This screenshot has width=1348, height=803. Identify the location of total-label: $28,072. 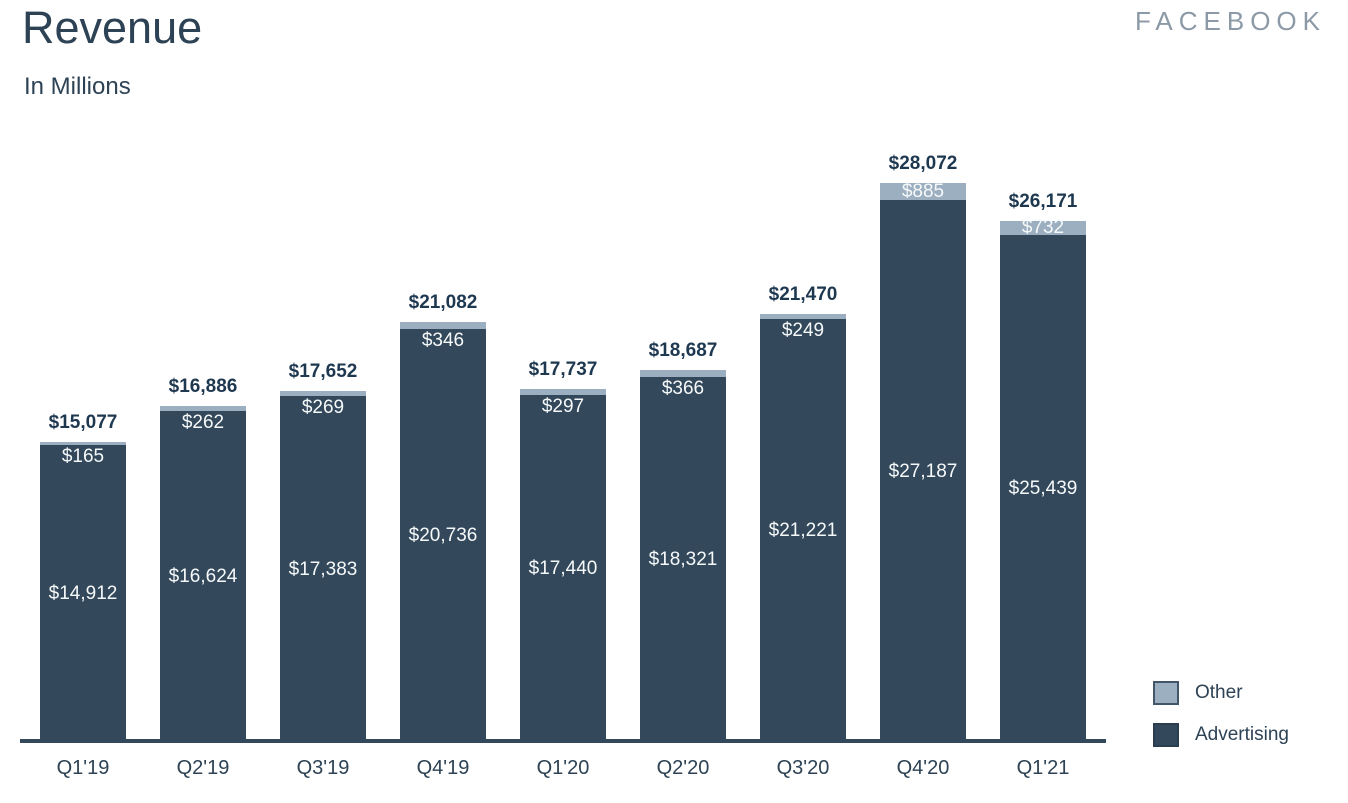
(923, 163).